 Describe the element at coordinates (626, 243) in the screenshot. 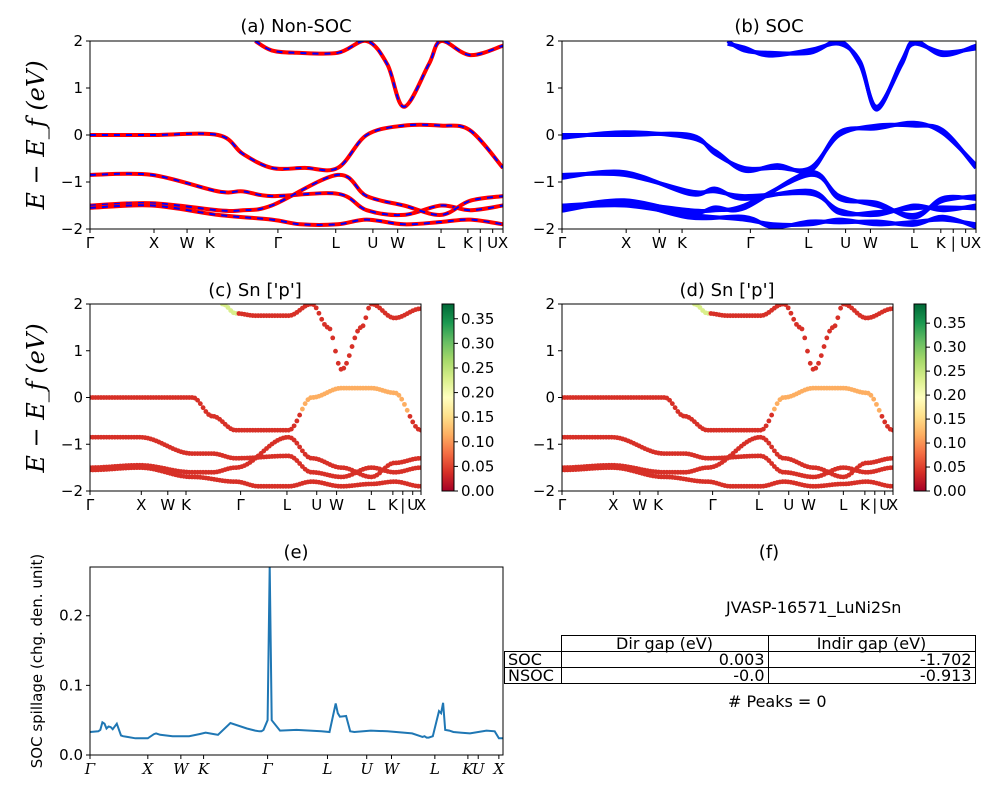

I see `panel-b-xtick-label: X` at that location.